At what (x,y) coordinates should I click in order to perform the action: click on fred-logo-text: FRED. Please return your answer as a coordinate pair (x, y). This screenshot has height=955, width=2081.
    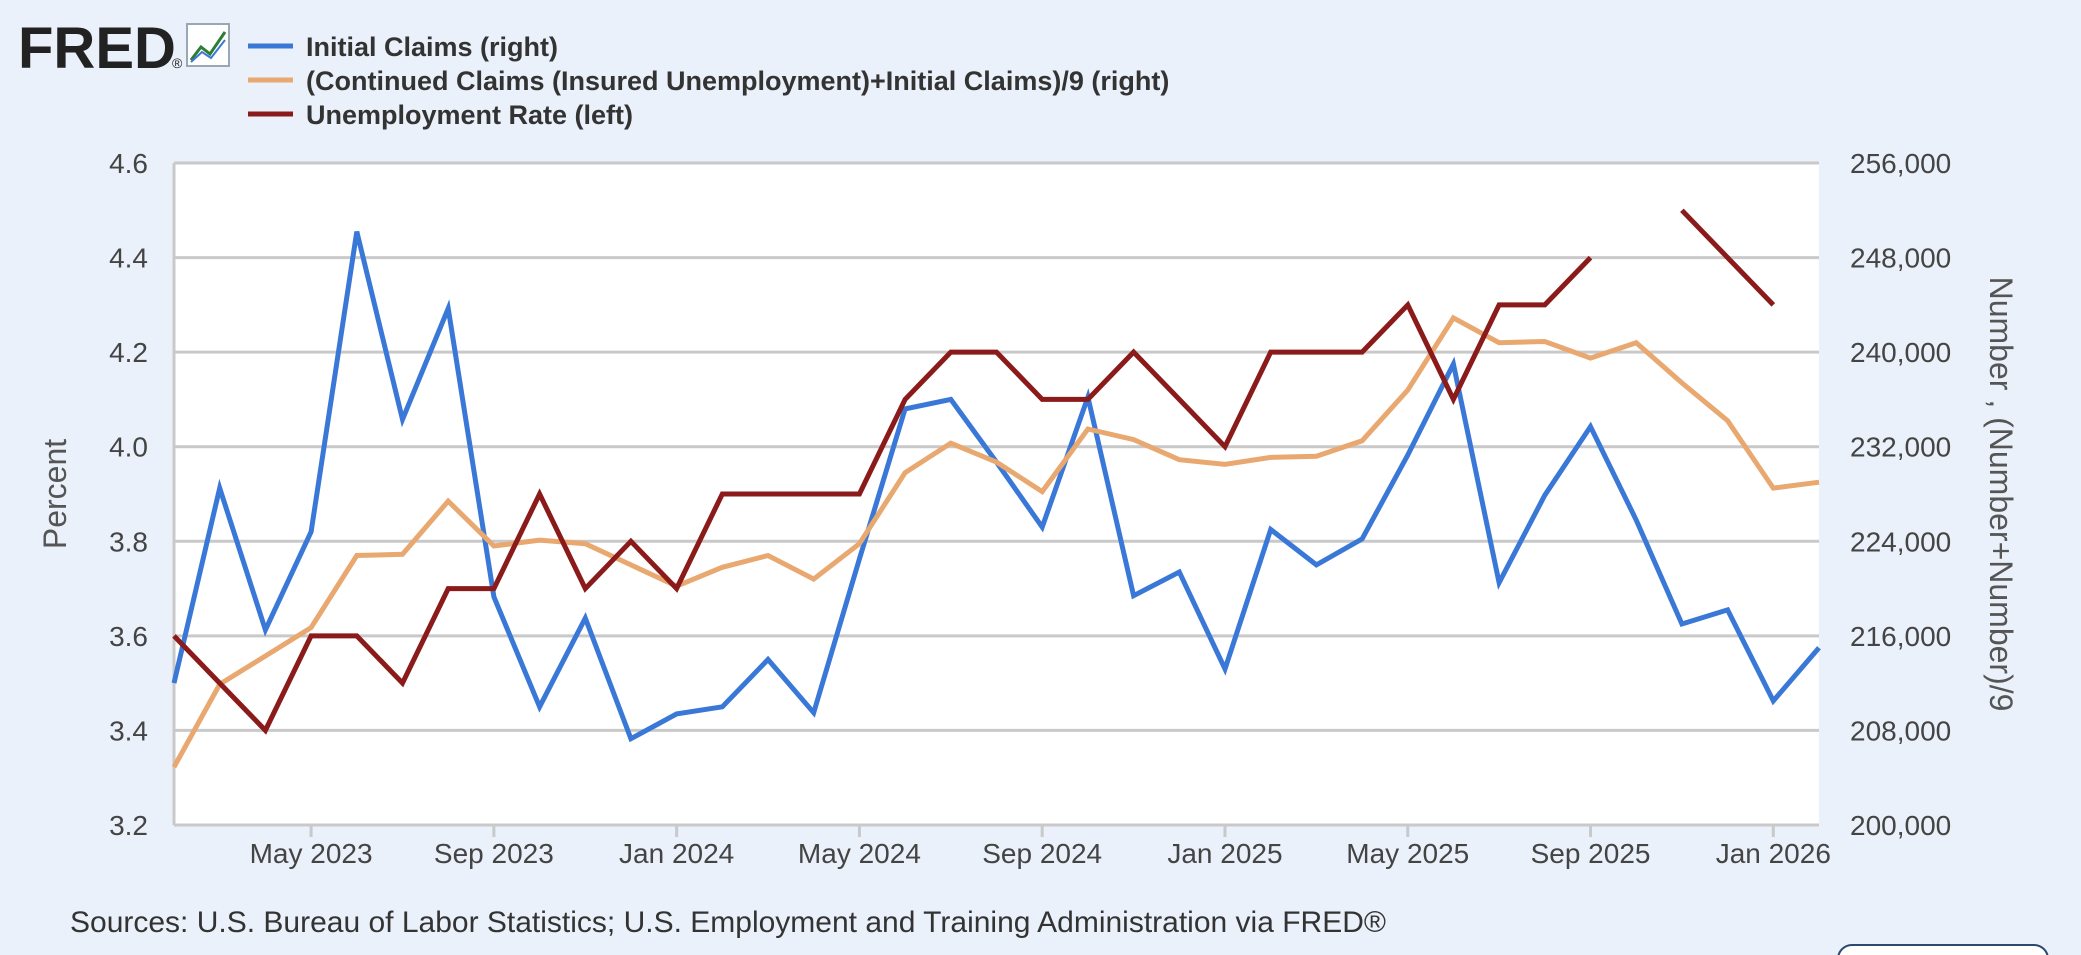
    Looking at the image, I should click on (97, 48).